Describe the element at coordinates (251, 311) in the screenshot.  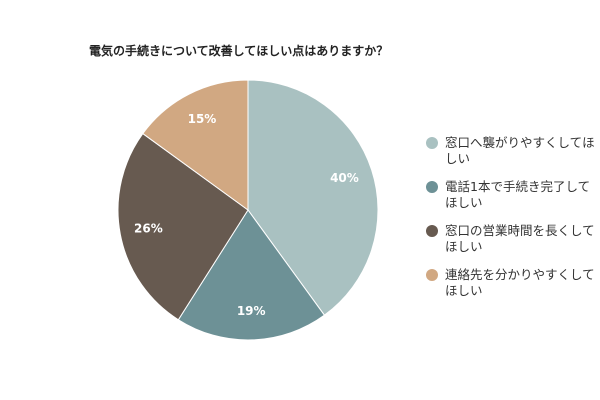
I see `slice-value-label-1: 19%` at that location.